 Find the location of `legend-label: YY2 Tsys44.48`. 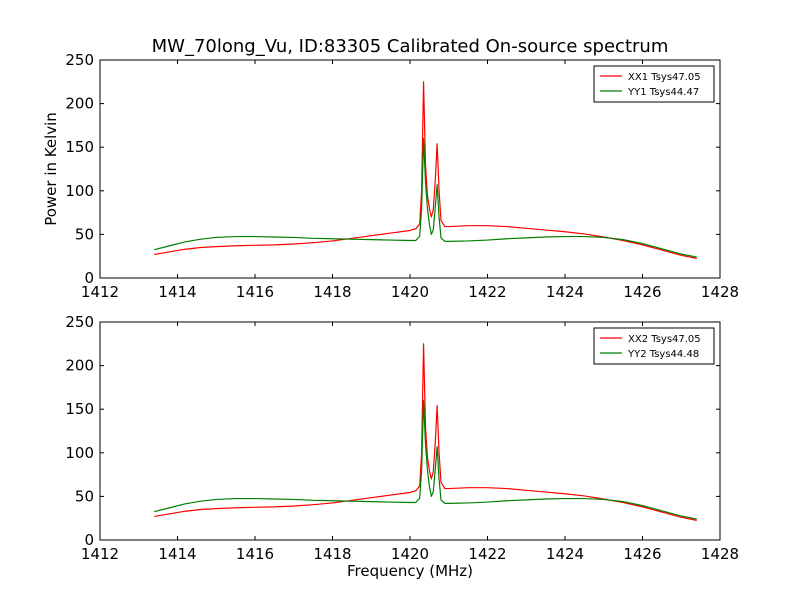

legend-label: YY2 Tsys44.48 is located at coordinates (663, 354).